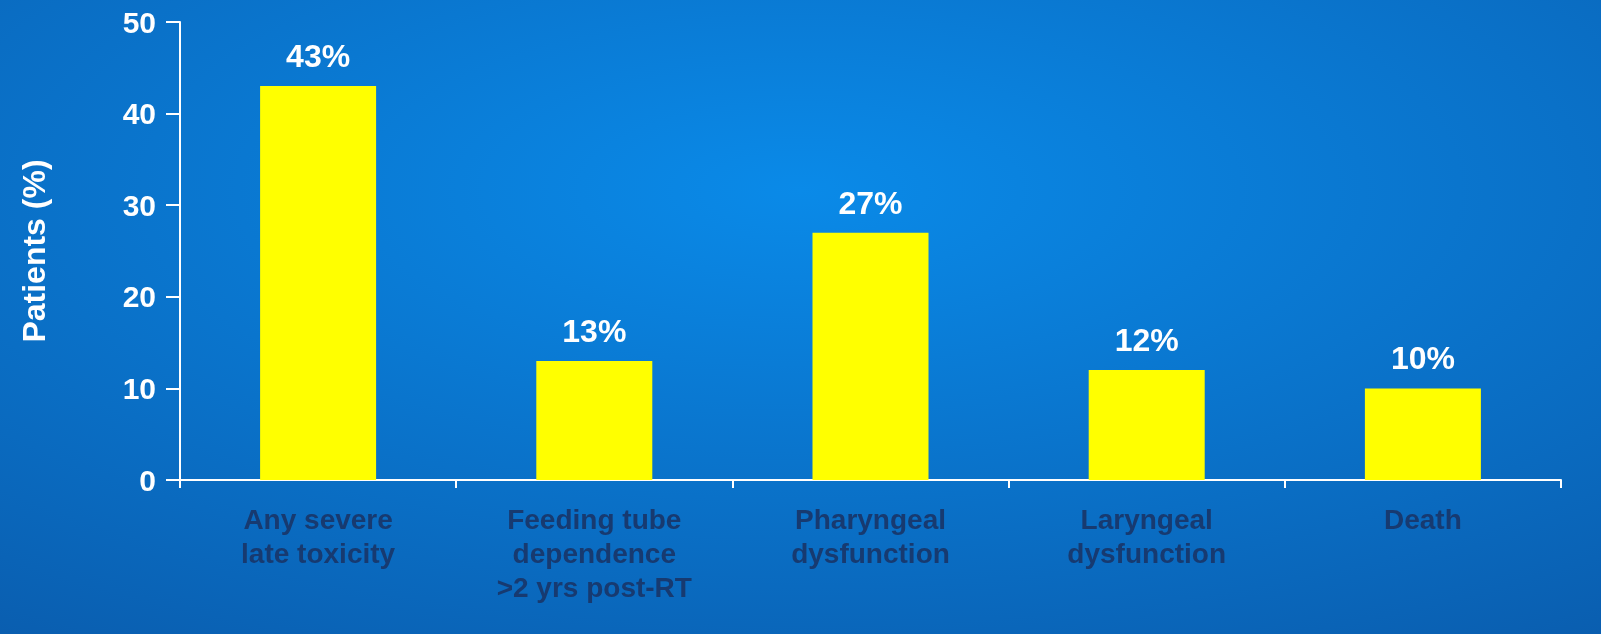  What do you see at coordinates (1147, 536) in the screenshot?
I see `x-tick-label: Laryngeal dysfunction` at bounding box center [1147, 536].